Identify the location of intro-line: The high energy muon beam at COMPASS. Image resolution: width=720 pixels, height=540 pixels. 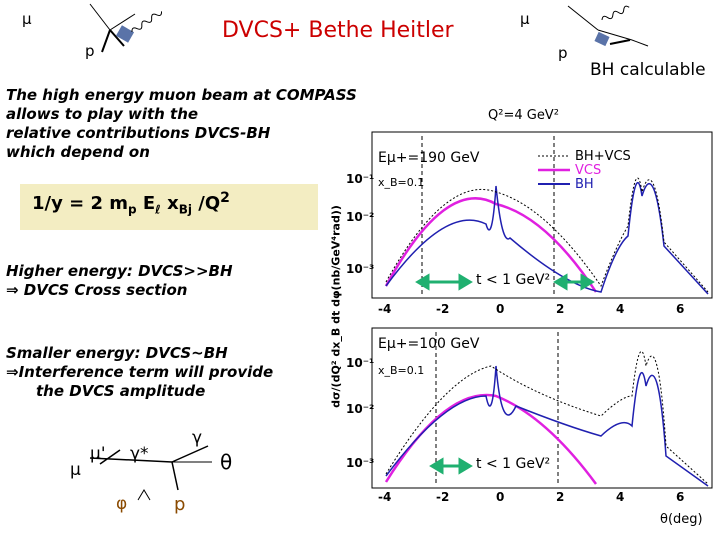
(181, 95).